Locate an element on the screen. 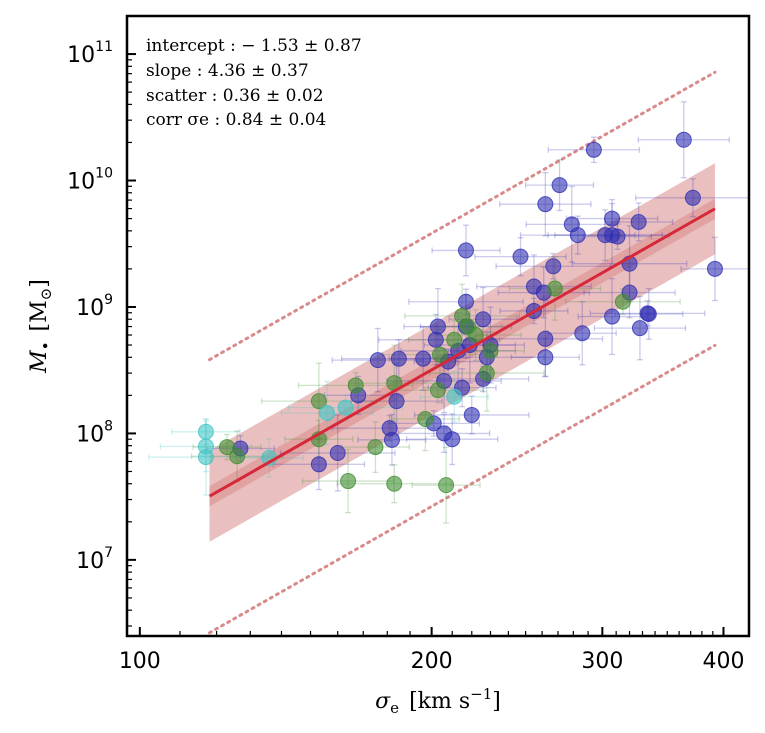 The height and width of the screenshot is (733, 765). x-axis-label: σe [km s−1] is located at coordinates (438, 701).